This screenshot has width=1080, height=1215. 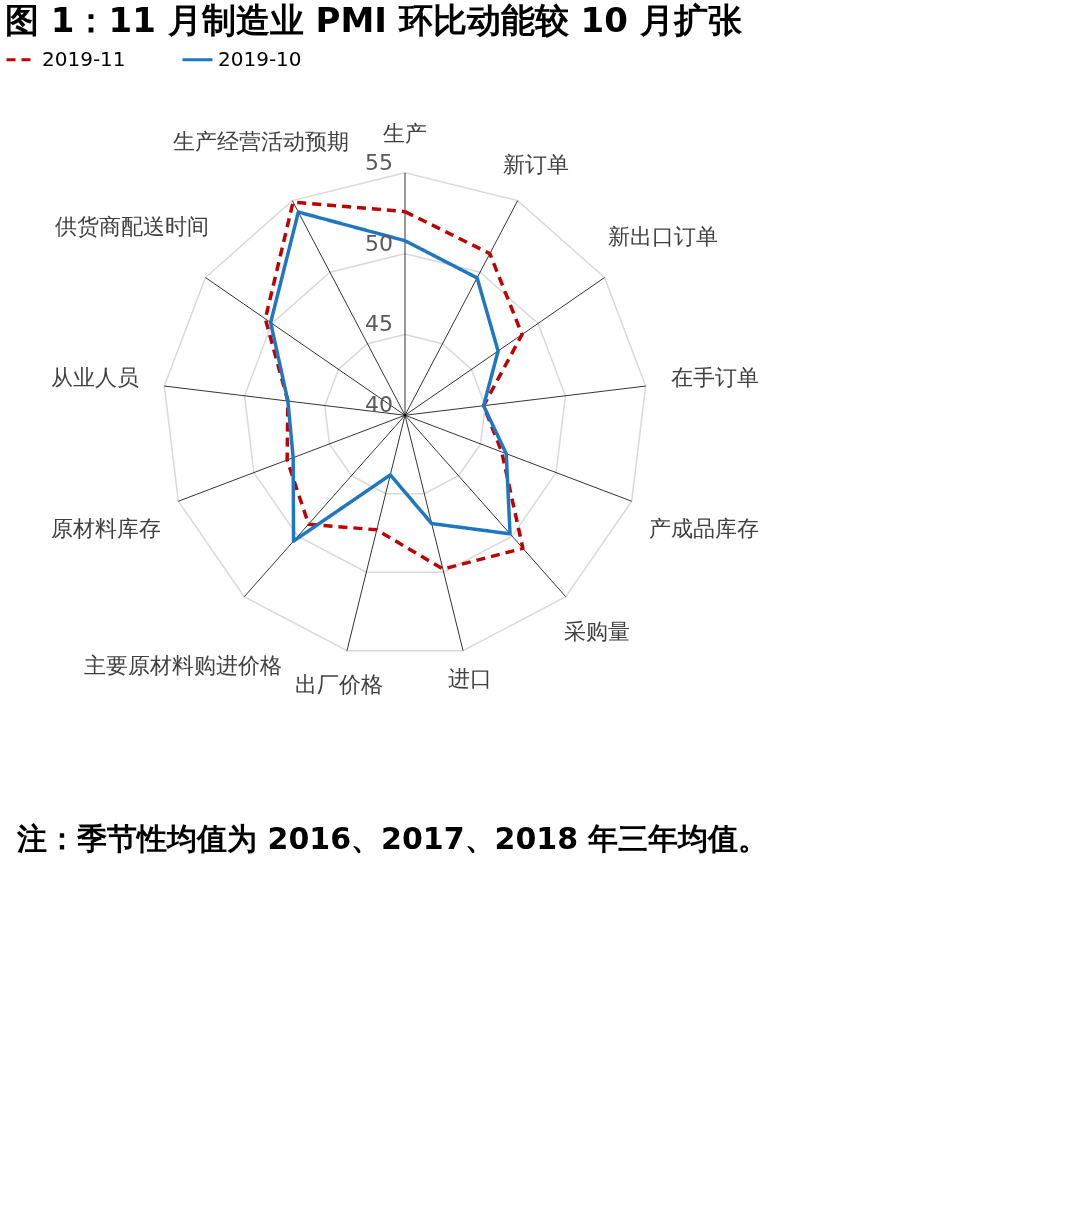 I want to click on spoke-label: 新订单, so click(x=536, y=165).